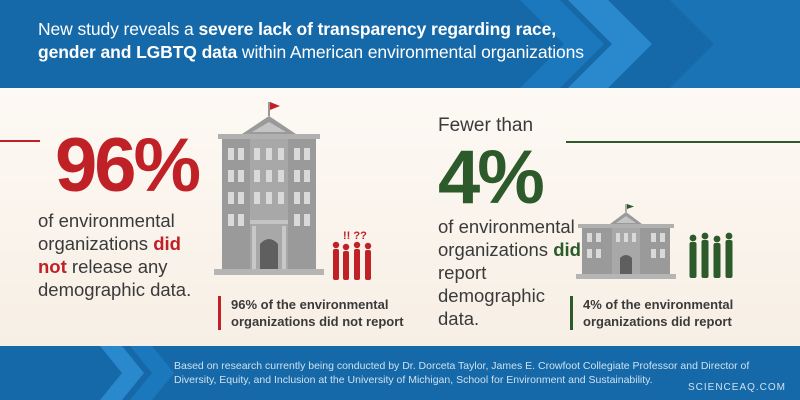  I want to click on people-icon: !! ??, so click(352, 255).